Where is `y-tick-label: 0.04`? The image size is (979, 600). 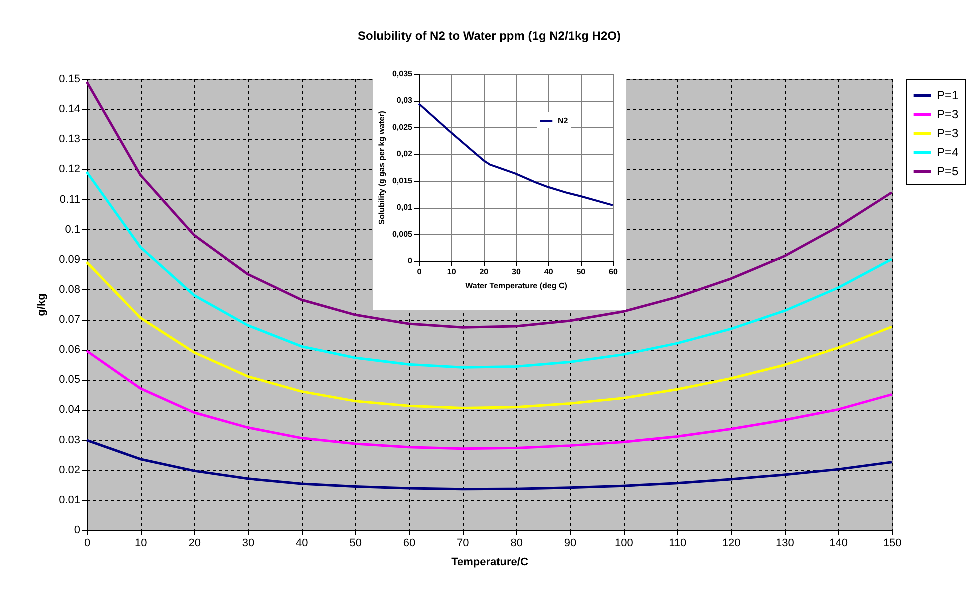
y-tick-label: 0.04 is located at coordinates (69, 410).